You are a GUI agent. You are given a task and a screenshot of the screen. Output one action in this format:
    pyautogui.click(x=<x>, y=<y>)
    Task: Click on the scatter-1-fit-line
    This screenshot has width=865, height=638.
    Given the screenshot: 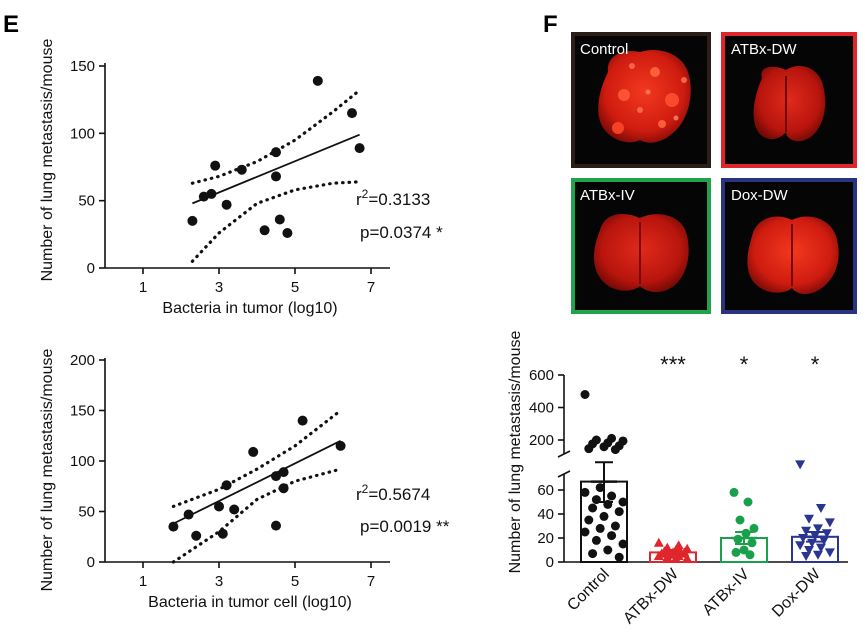 What is the action you would take?
    pyautogui.click(x=276, y=169)
    